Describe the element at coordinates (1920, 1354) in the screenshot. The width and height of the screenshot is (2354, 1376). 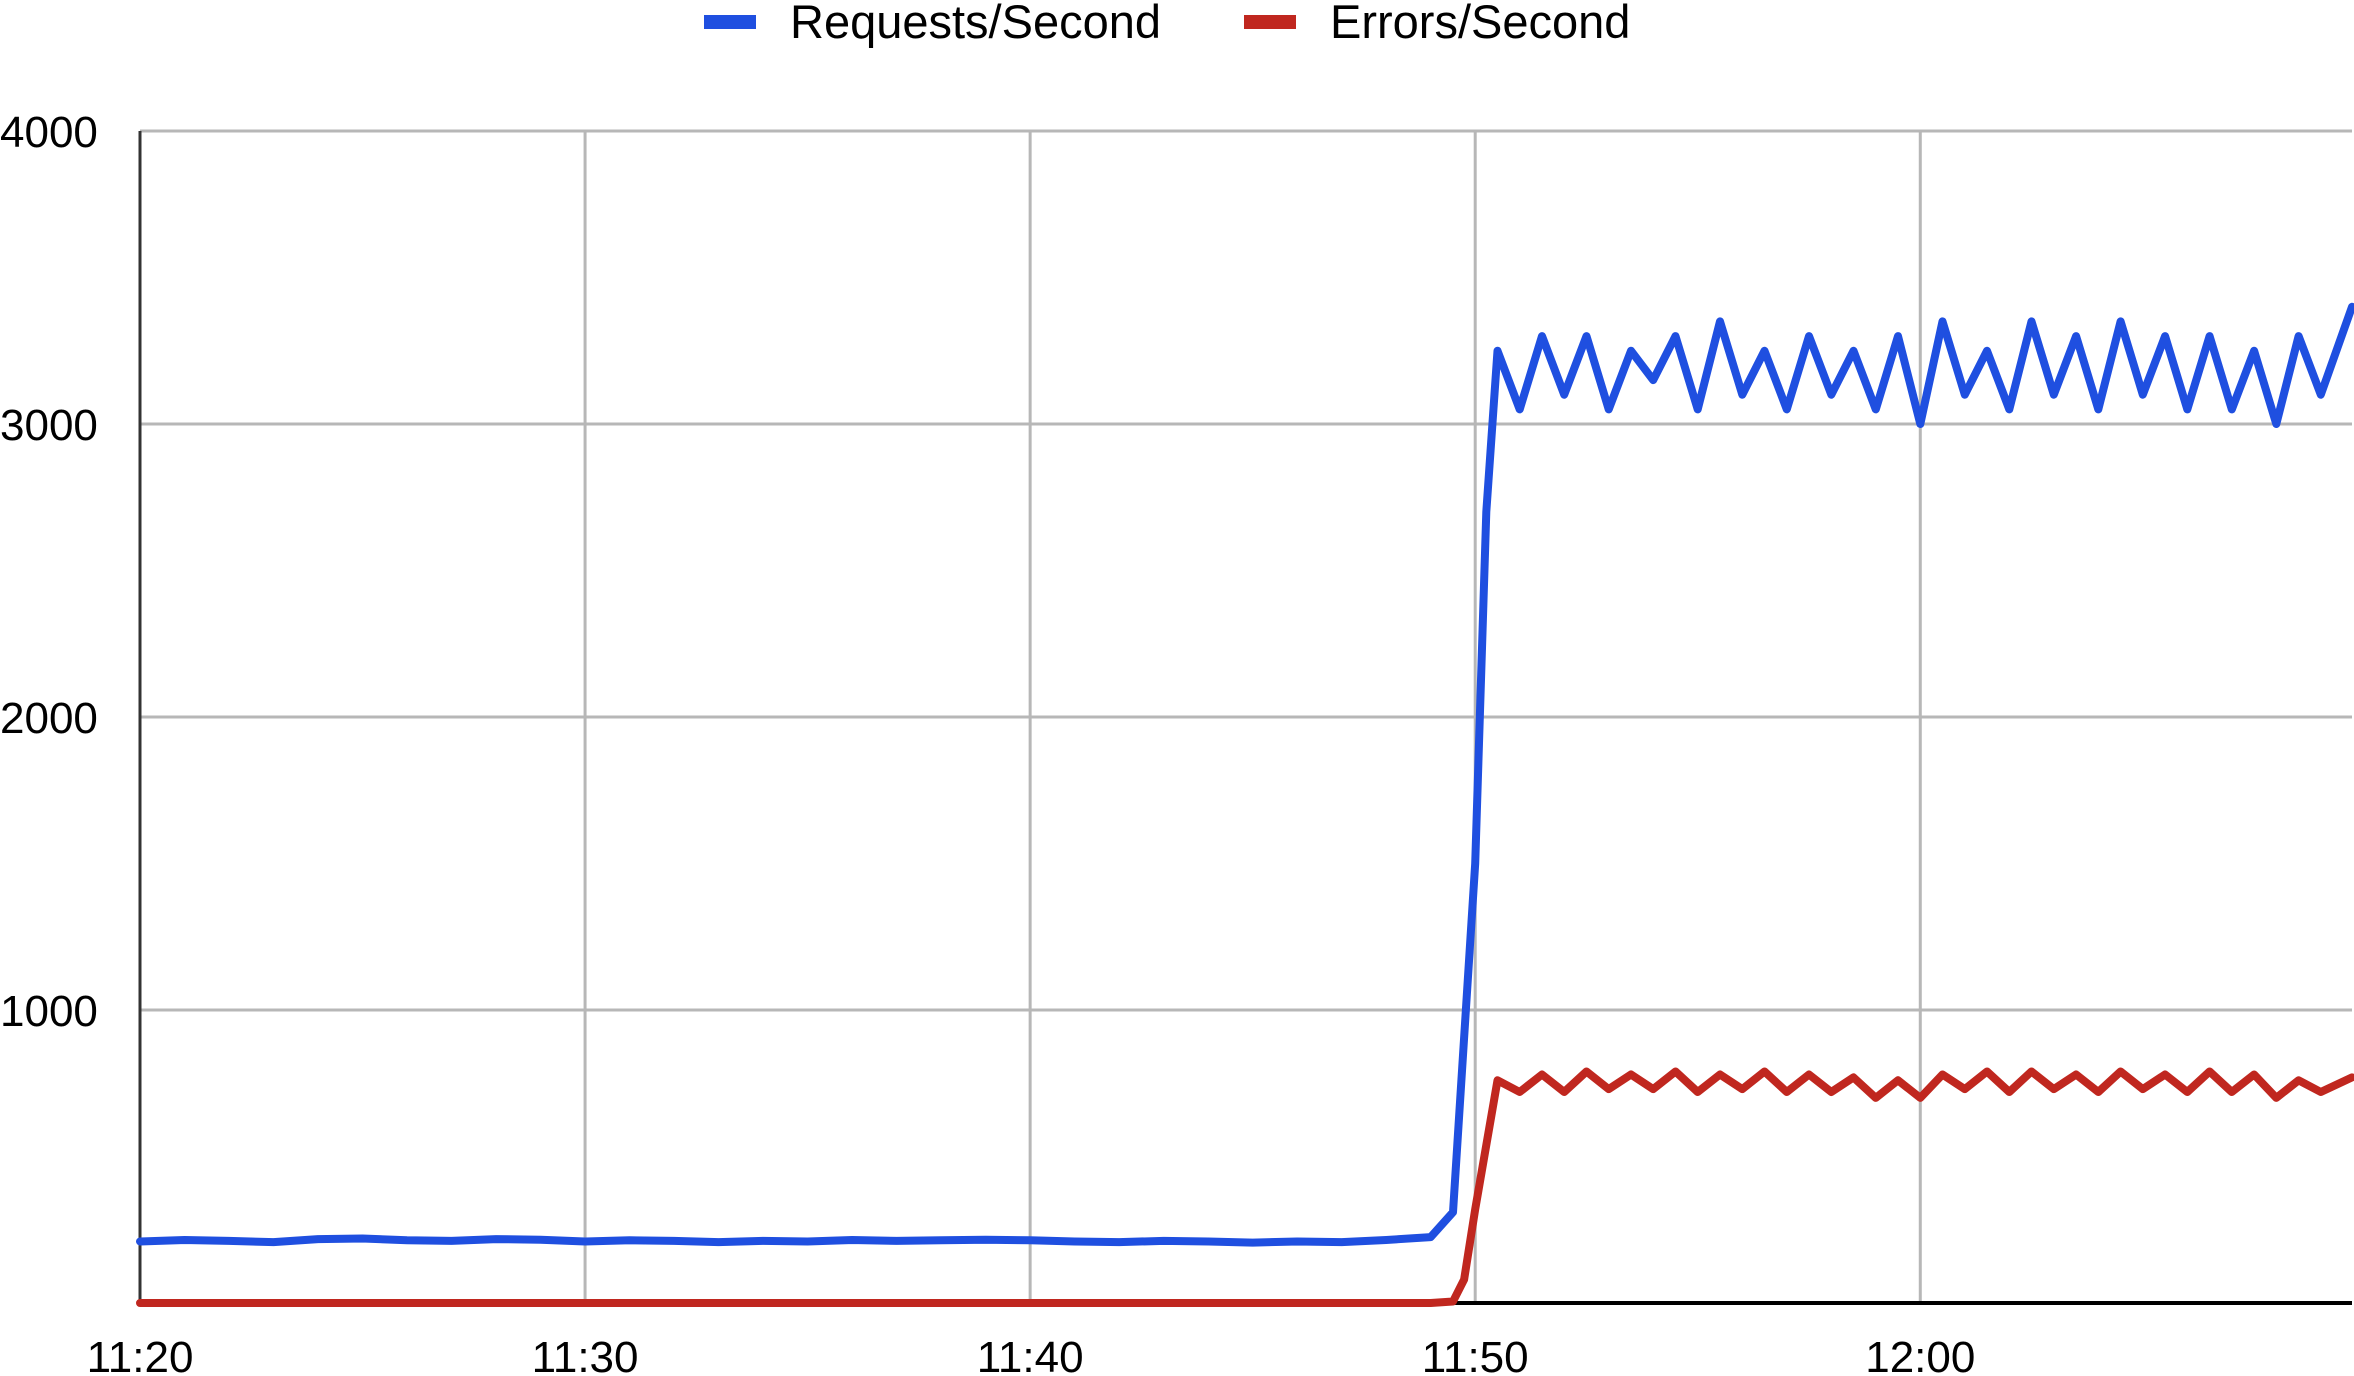
I see `x-tick-label: 12:00` at that location.